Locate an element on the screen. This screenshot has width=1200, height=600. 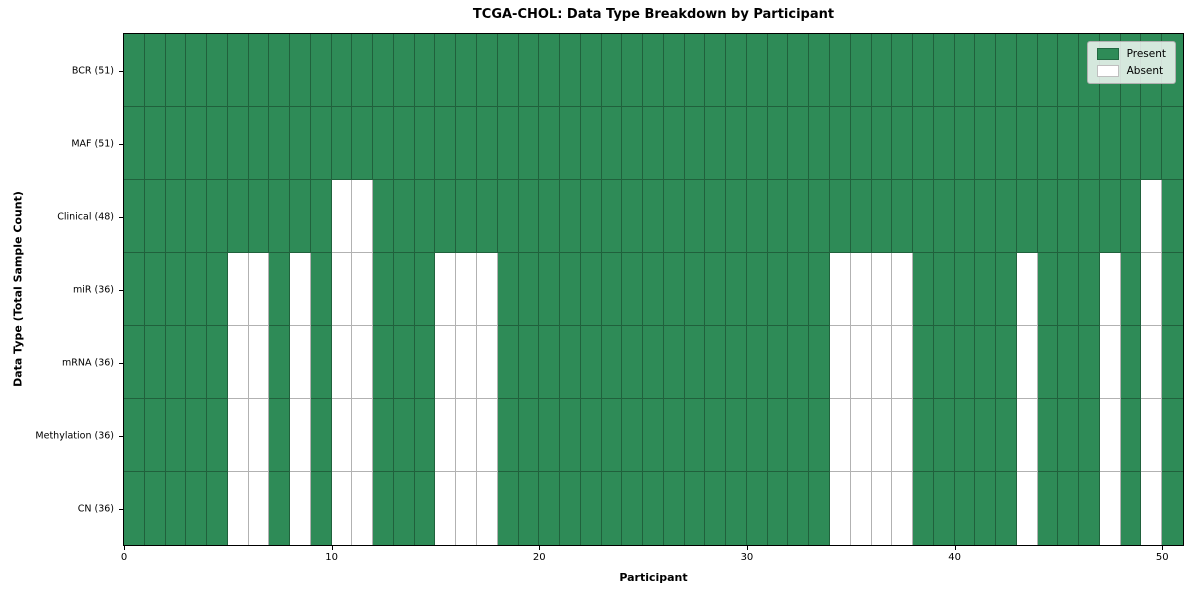
y-tick-label: mRNA (36) is located at coordinates (88, 362).